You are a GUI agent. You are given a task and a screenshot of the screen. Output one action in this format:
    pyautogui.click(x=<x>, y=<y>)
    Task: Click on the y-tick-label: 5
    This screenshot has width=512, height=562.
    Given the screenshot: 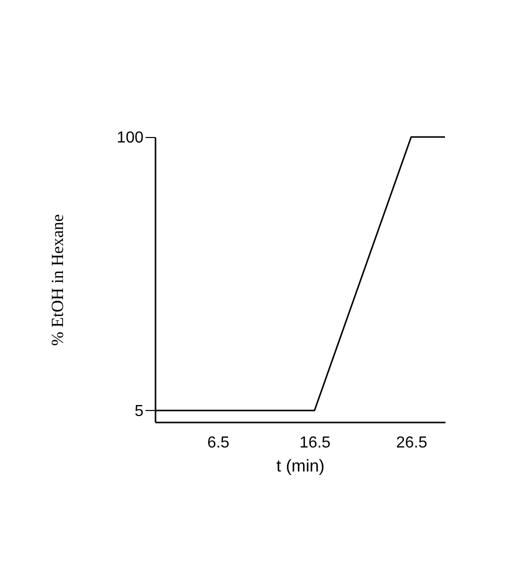 What is the action you would take?
    pyautogui.click(x=139, y=411)
    